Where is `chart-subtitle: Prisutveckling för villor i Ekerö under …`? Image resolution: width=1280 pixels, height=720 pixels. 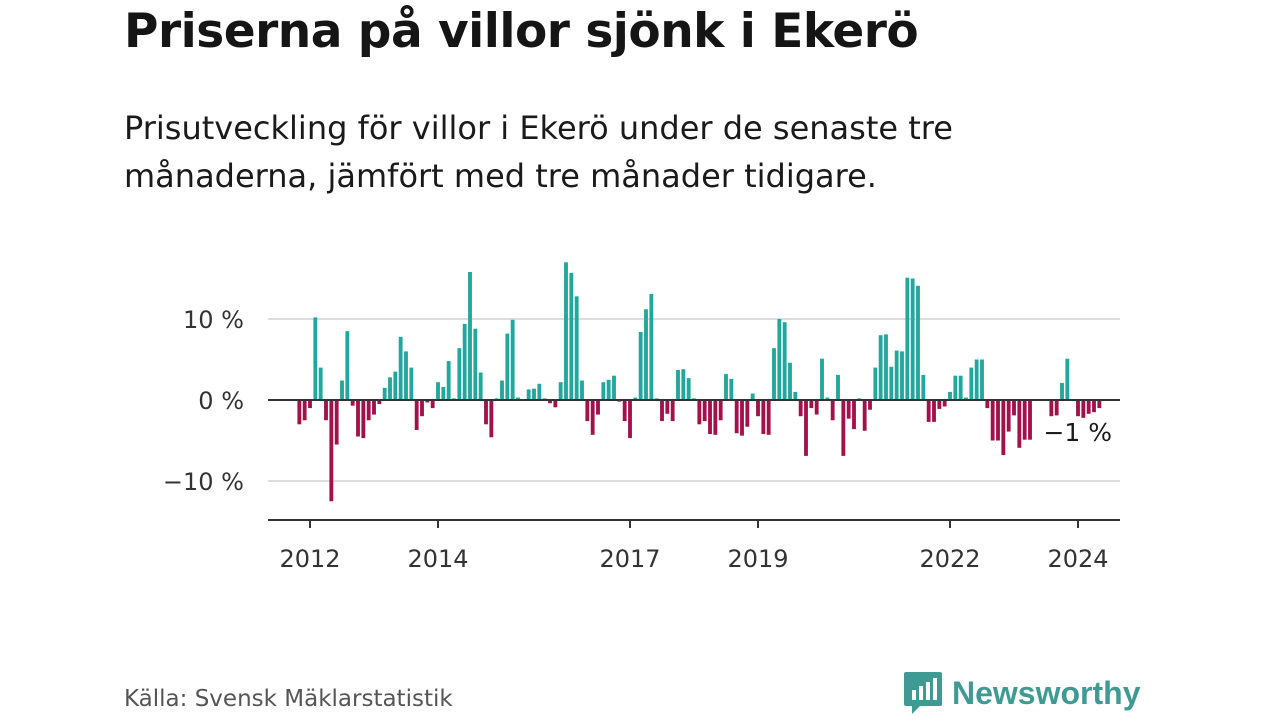 chart-subtitle: Prisutveckling för villor i Ekerö under … is located at coordinates (538, 152).